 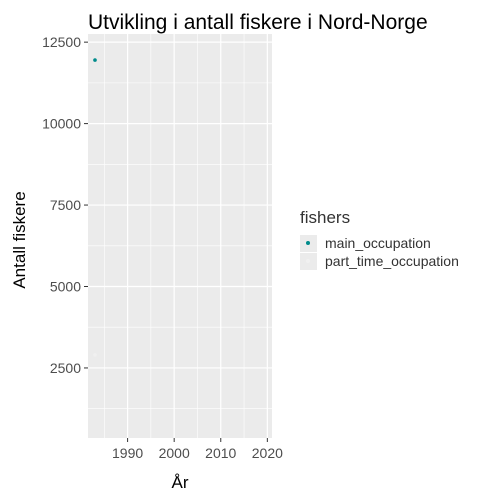 What do you see at coordinates (95, 60) in the screenshot?
I see `data-point-main-occupation` at bounding box center [95, 60].